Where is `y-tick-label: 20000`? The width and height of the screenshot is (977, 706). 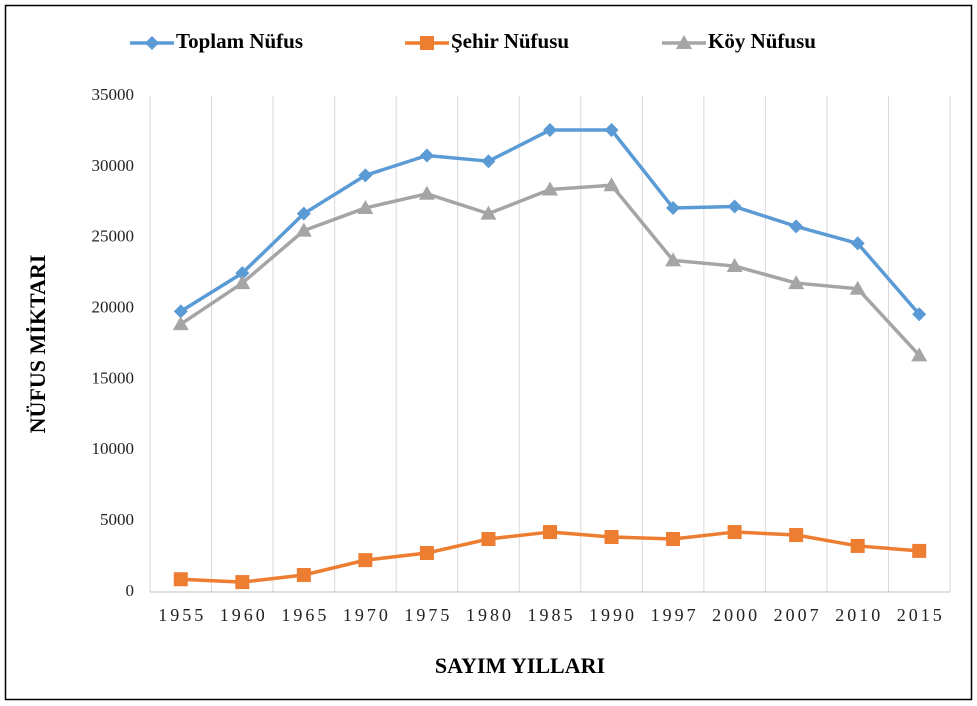 y-tick-label: 20000 is located at coordinates (113, 306).